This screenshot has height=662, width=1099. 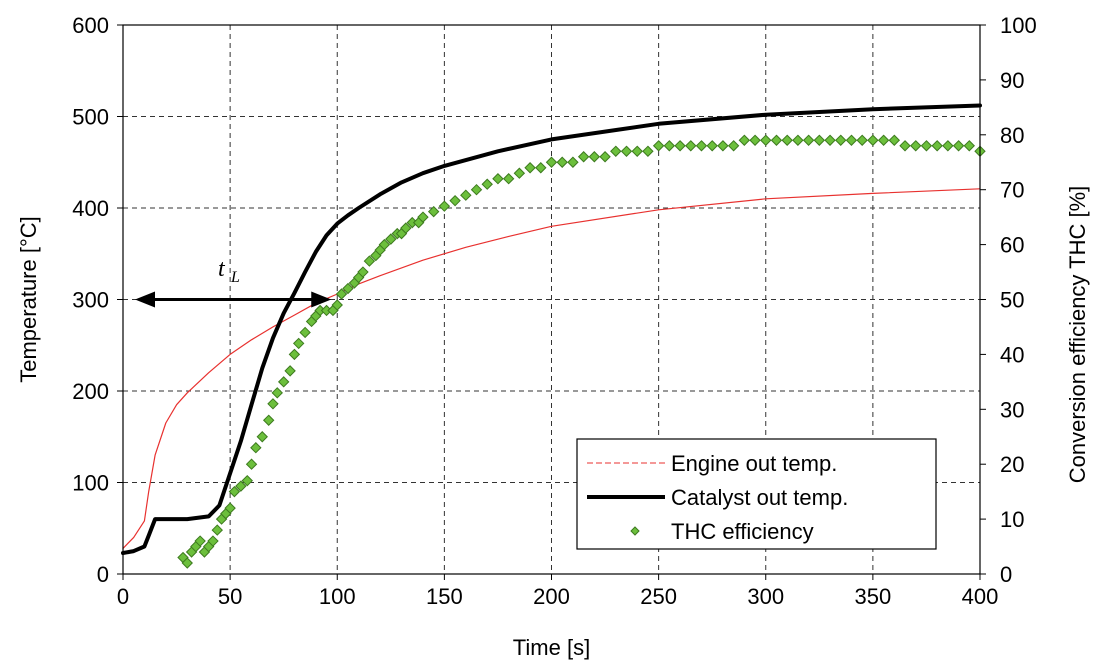 I want to click on y2-tick-label: 100, so click(x=1018, y=25).